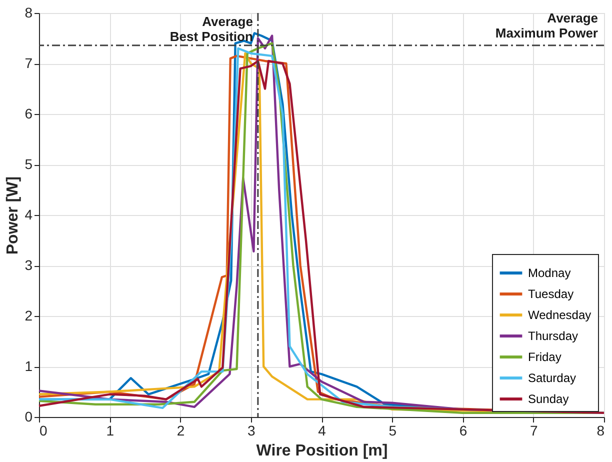 Image resolution: width=612 pixels, height=462 pixels. Describe the element at coordinates (551, 294) in the screenshot. I see `legend-label: Tuesday` at that location.